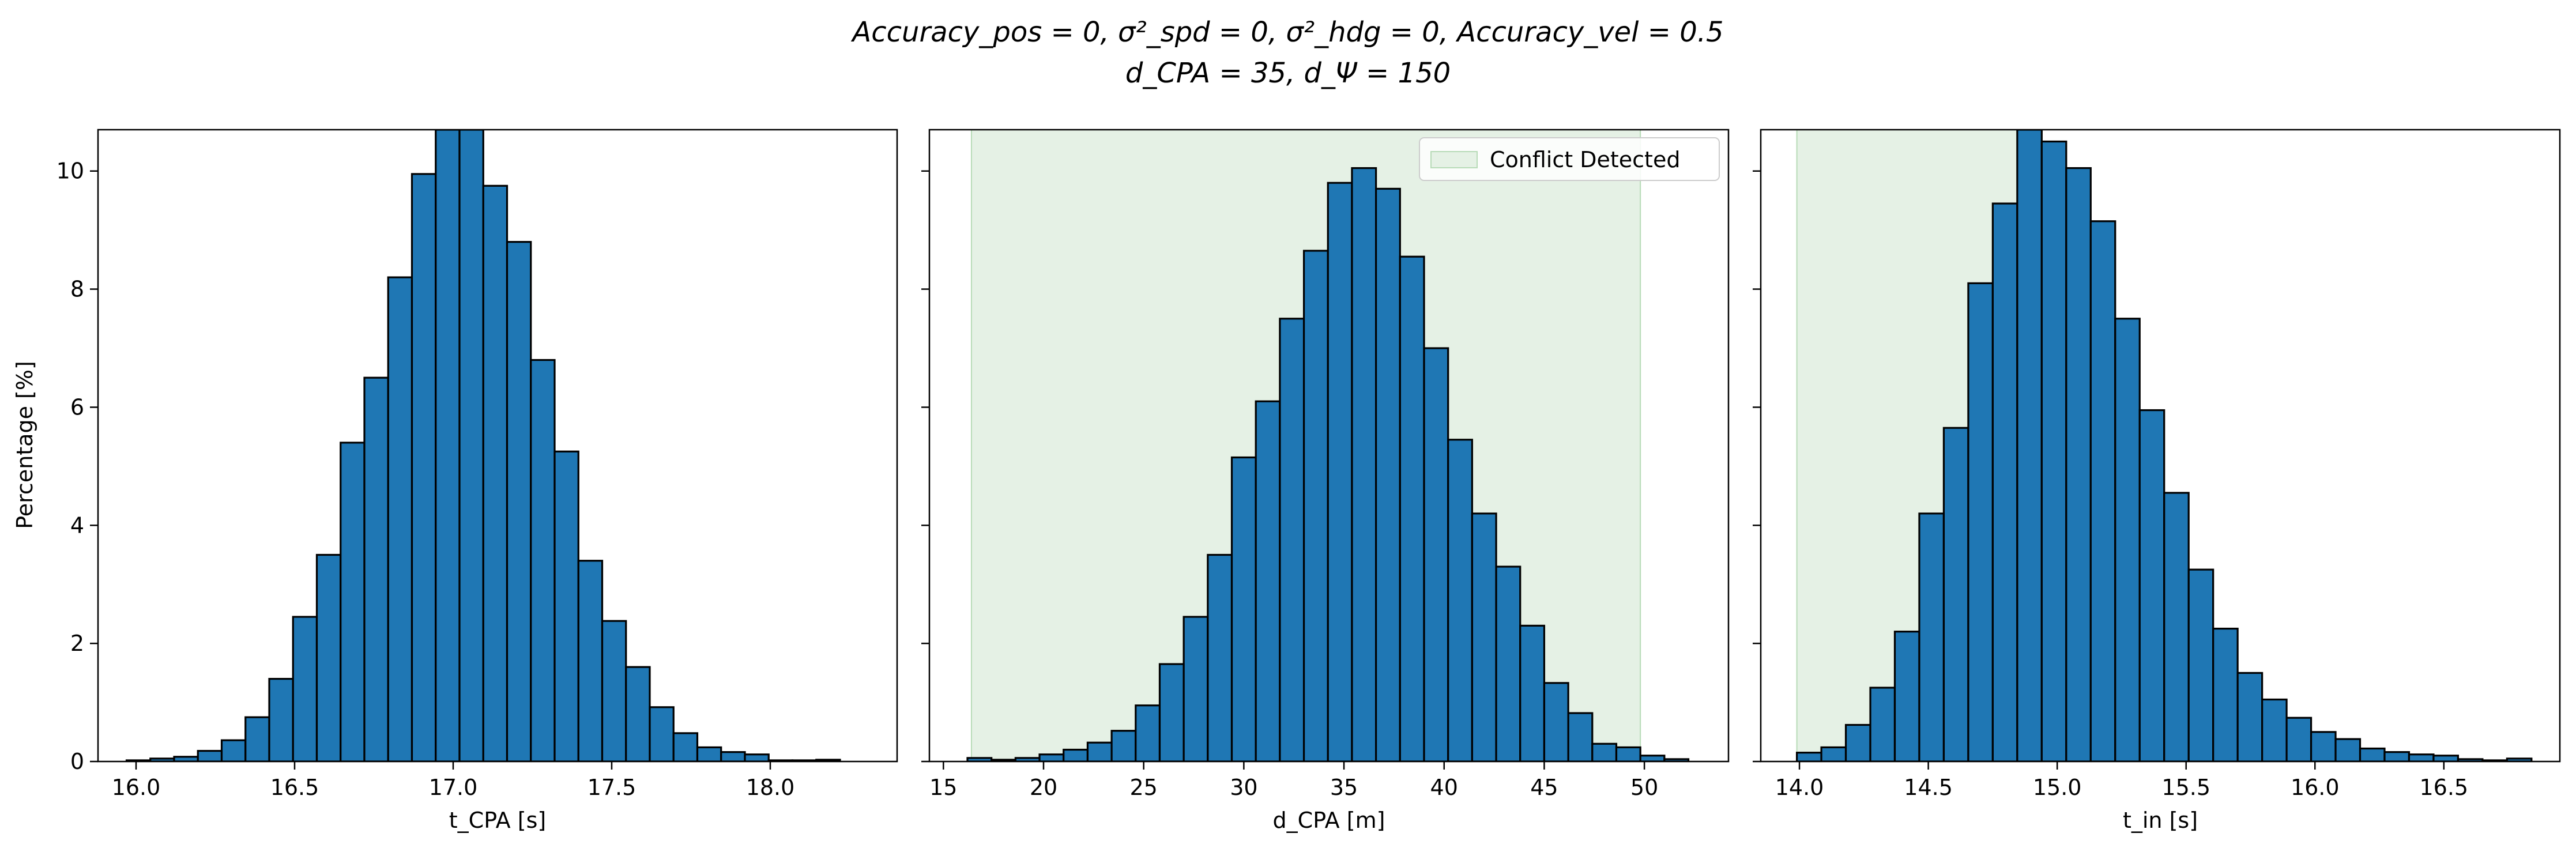  What do you see at coordinates (1329, 821) in the screenshot?
I see `x-axis-label: d_CPA [m]` at bounding box center [1329, 821].